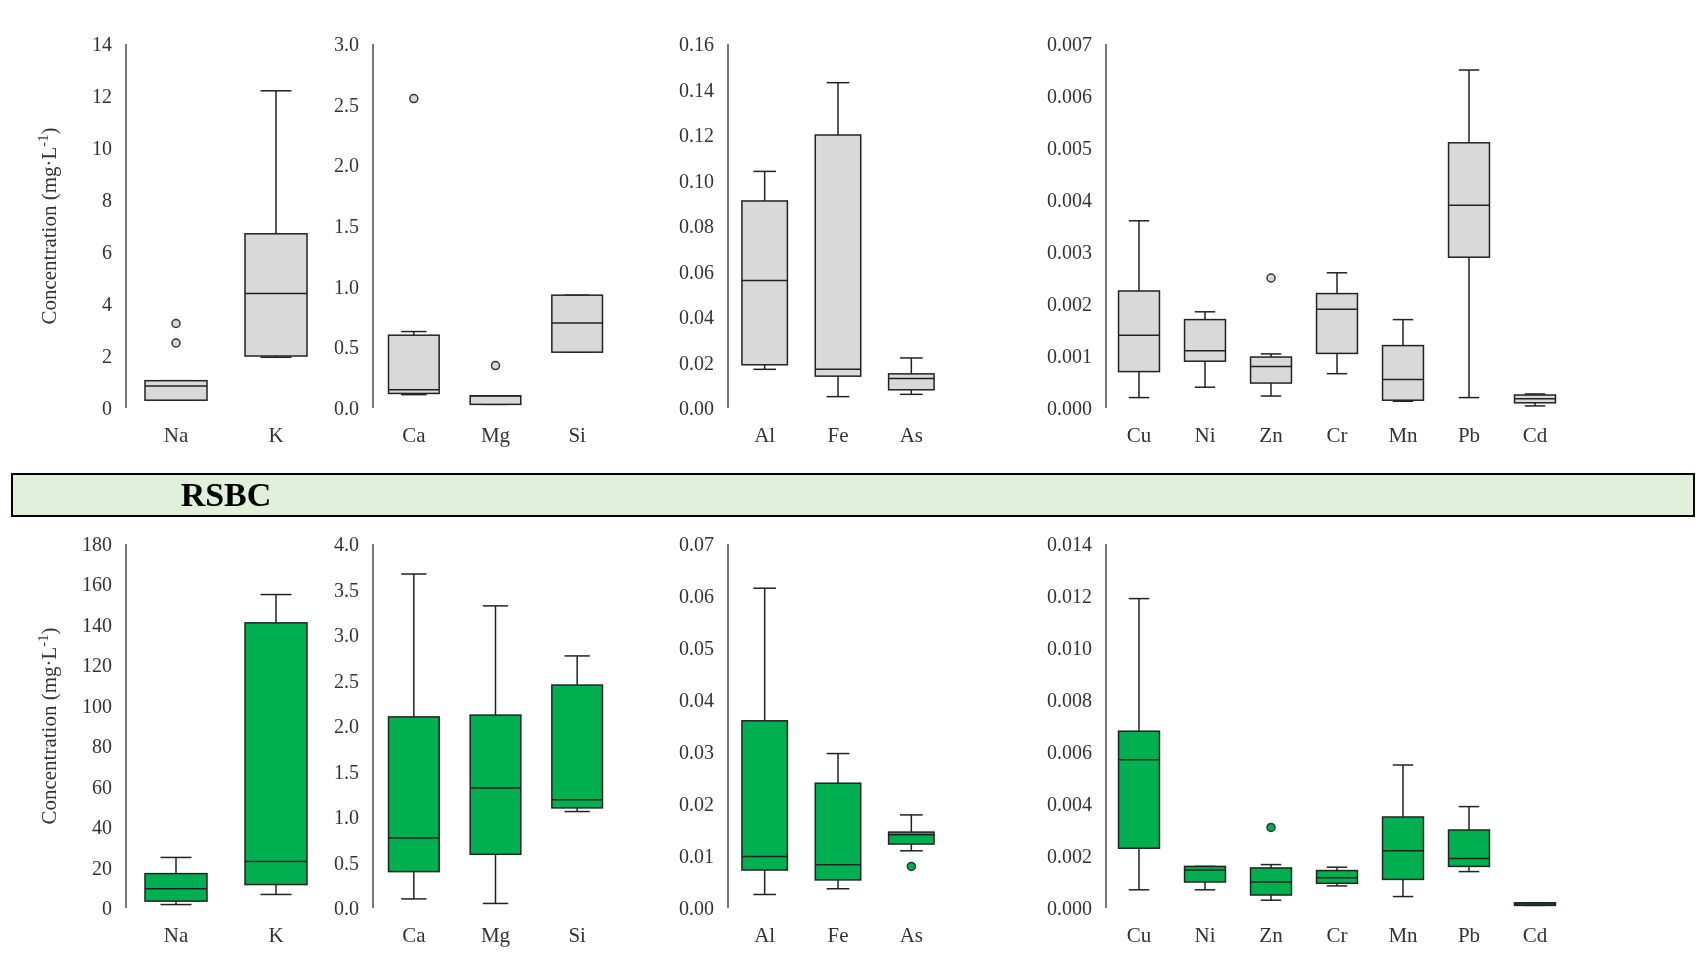 This screenshot has height=959, width=1706. What do you see at coordinates (97, 544) in the screenshot?
I see `y-tick-label: 180` at bounding box center [97, 544].